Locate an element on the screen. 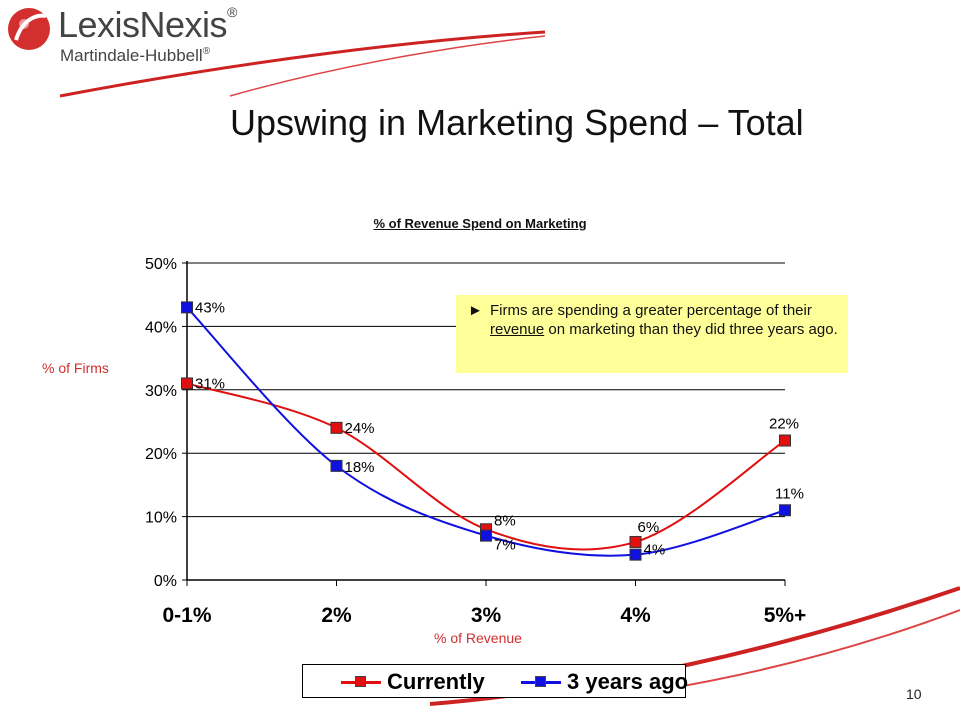 Image resolution: width=960 pixels, height=720 pixels. data-label: 22% is located at coordinates (784, 424).